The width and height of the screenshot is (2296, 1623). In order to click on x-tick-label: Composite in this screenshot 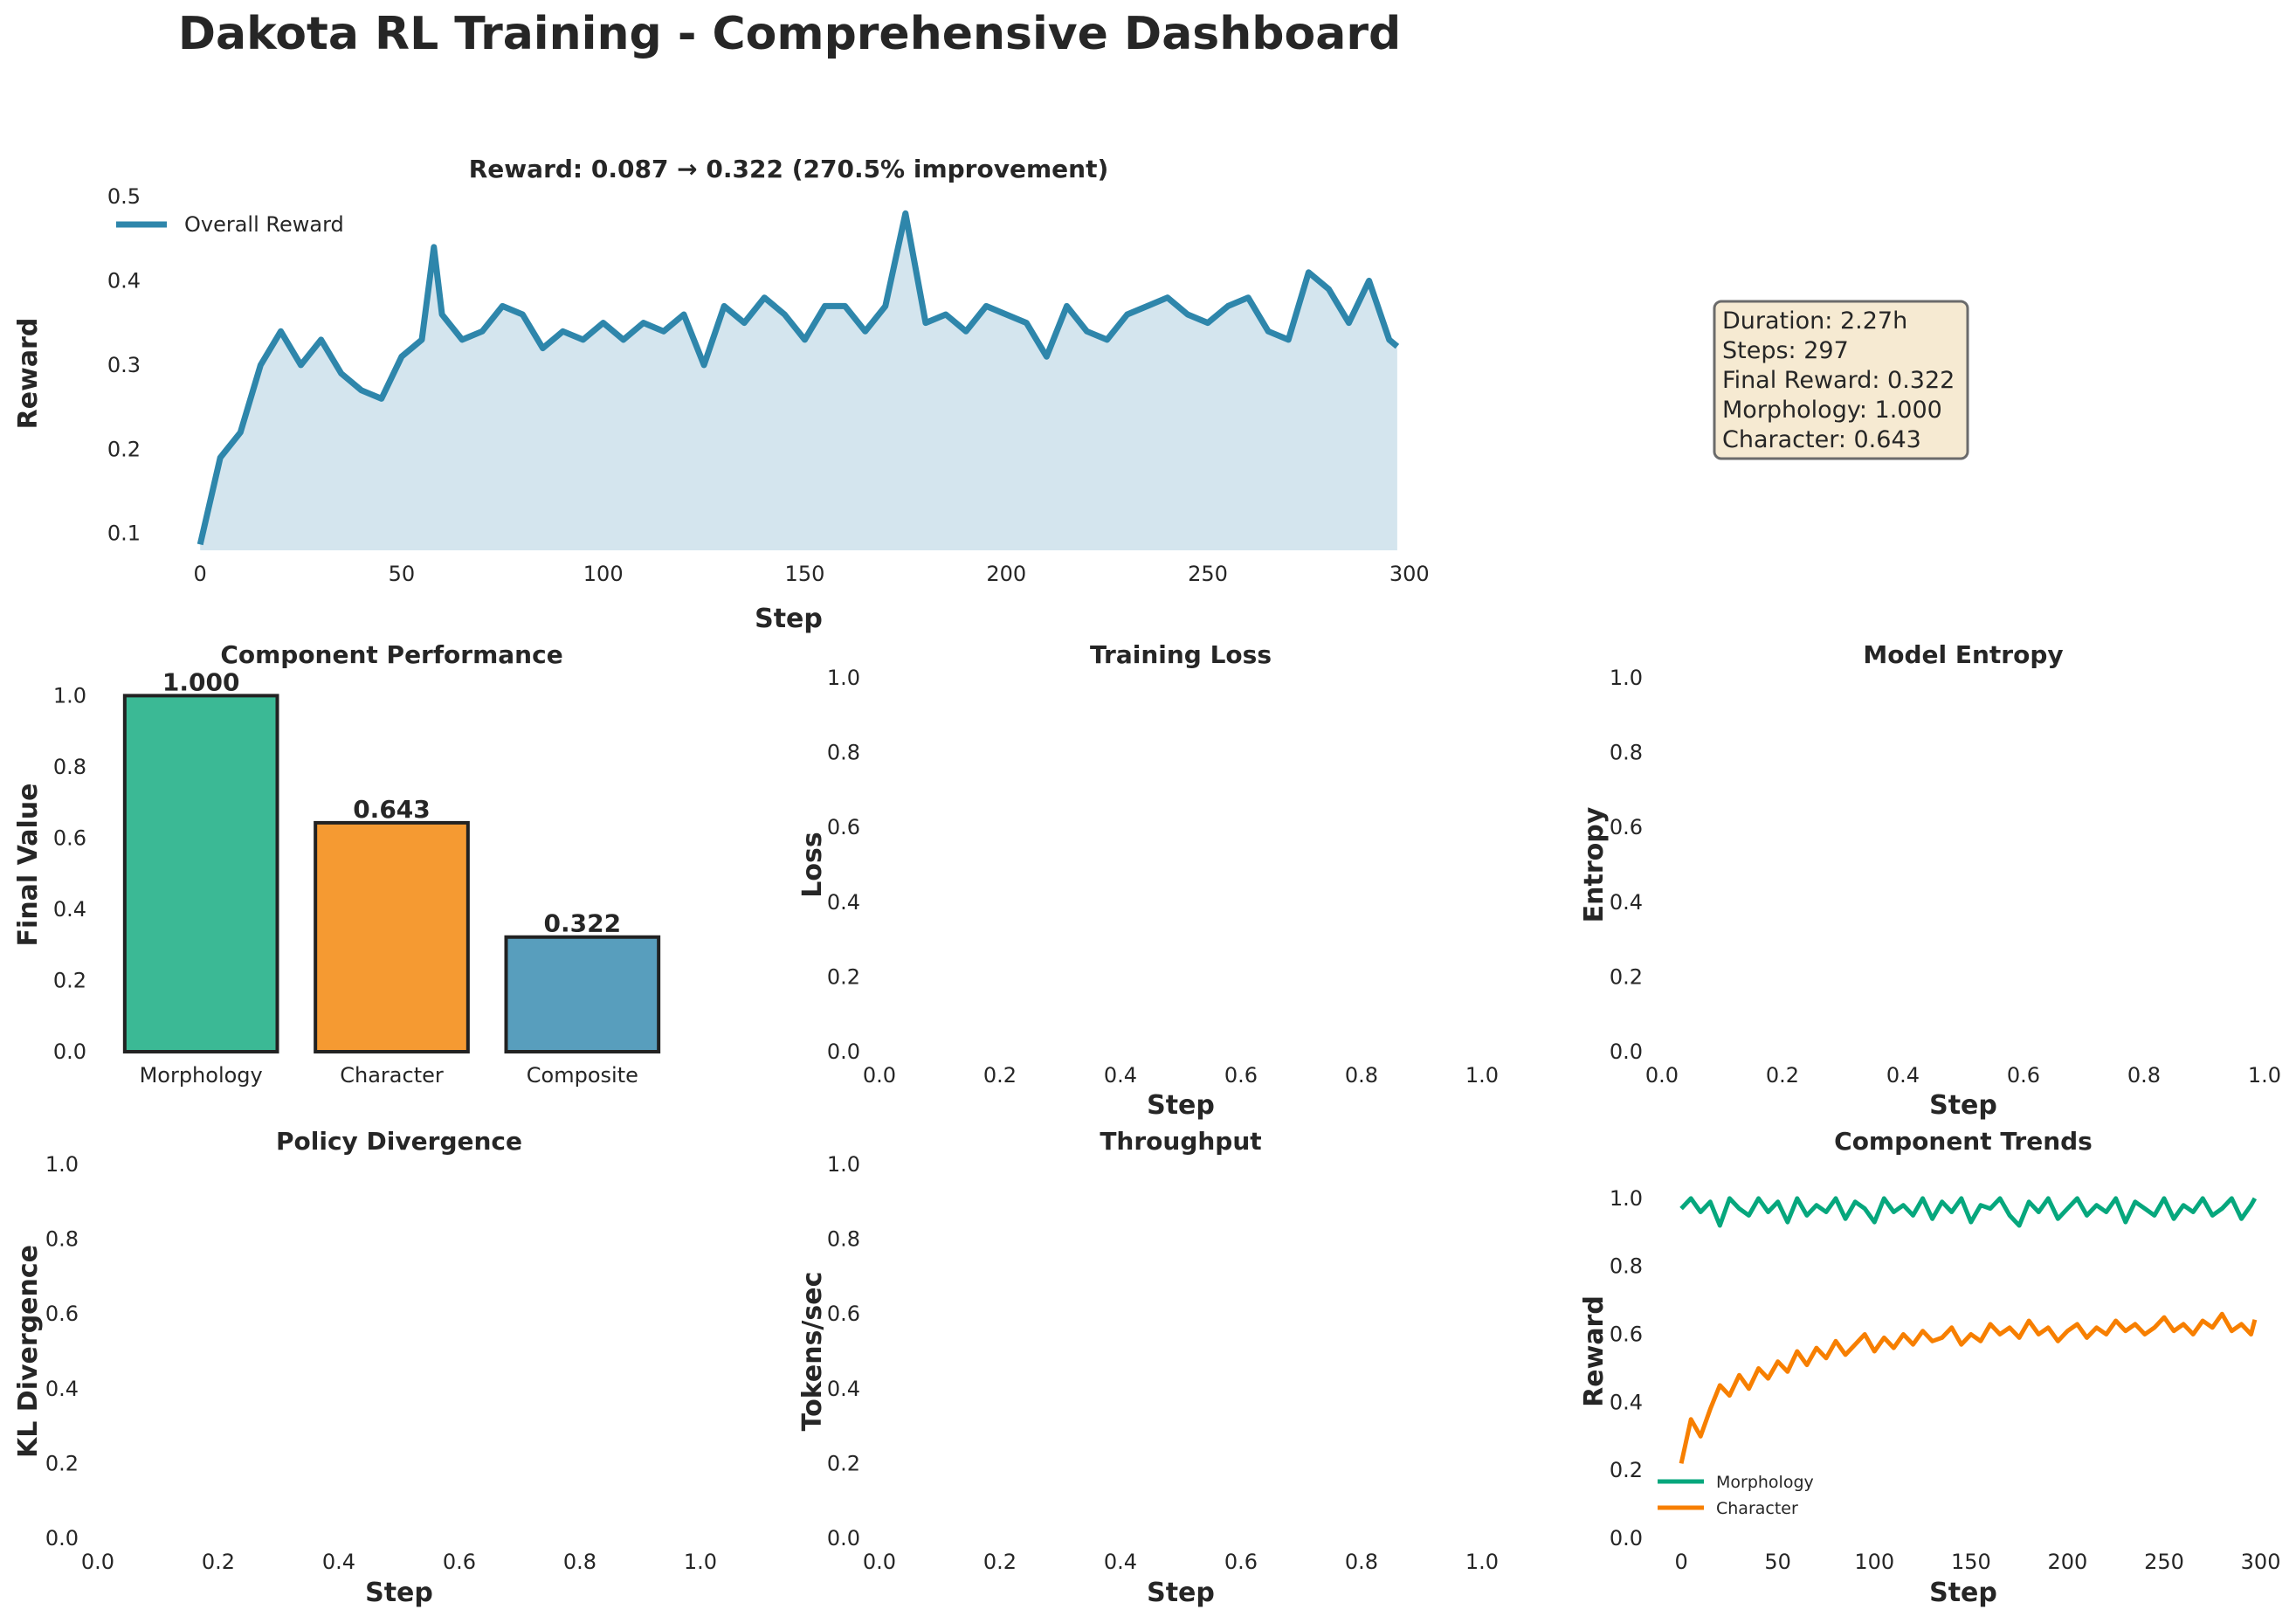, I will do `click(582, 1075)`.